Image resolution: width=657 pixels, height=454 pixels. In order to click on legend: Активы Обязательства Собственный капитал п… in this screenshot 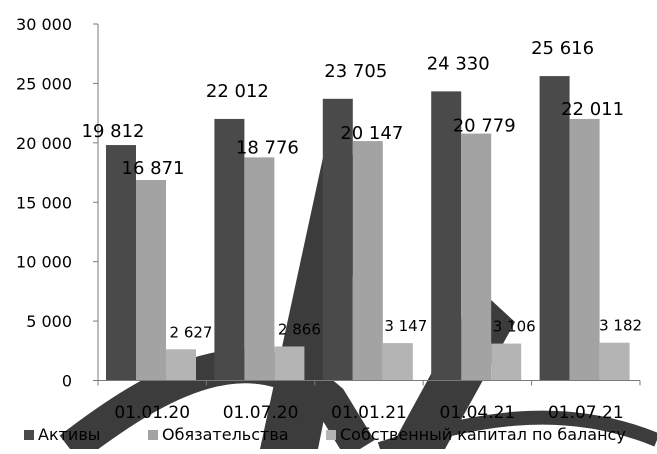, I will do `click(325, 434)`.